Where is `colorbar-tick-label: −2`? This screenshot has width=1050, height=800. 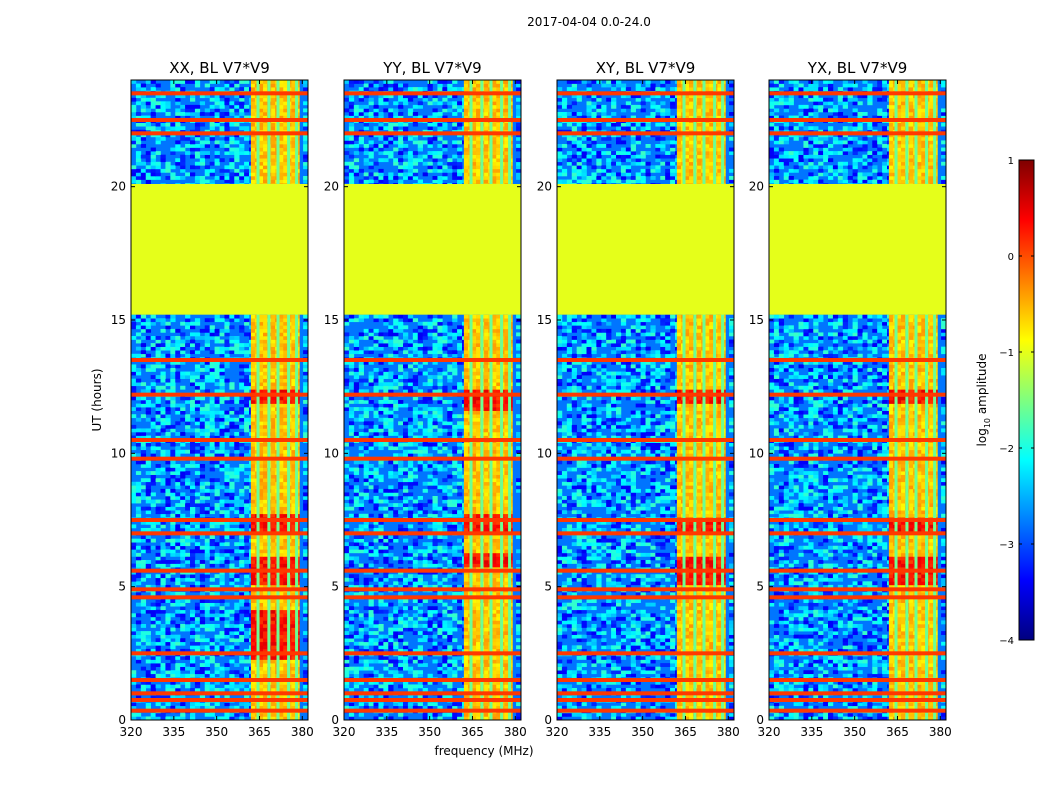
colorbar-tick-label: −2 is located at coordinates (1006, 449).